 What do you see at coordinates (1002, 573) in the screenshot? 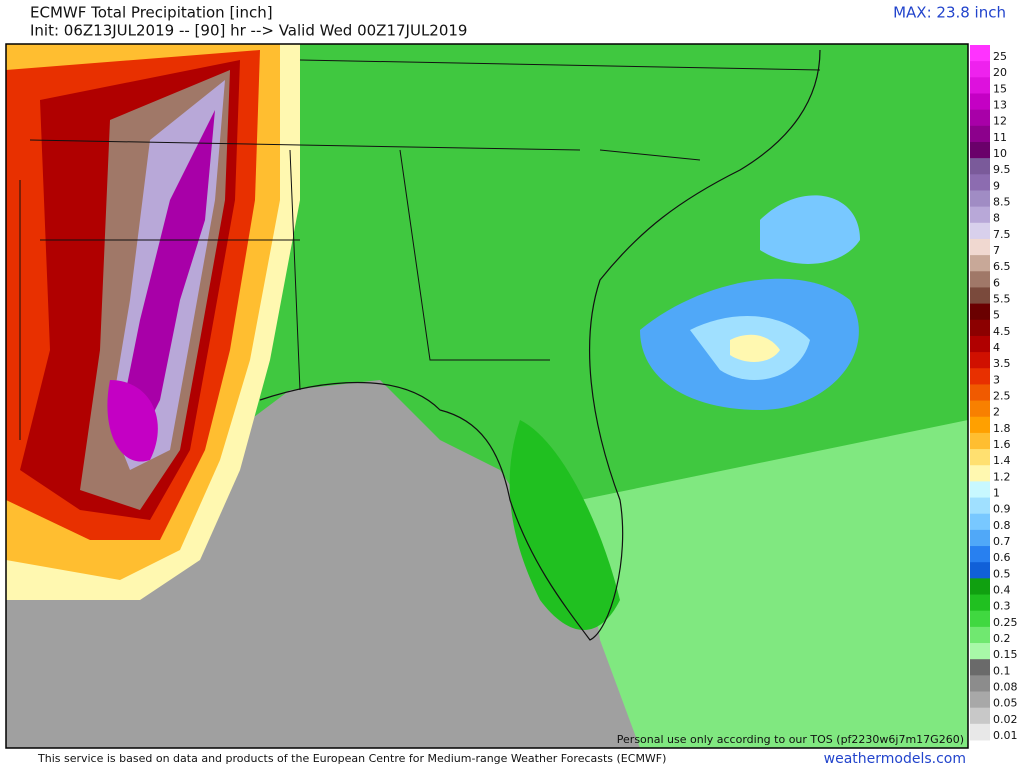
I see `legend-label: 0.5` at bounding box center [1002, 573].